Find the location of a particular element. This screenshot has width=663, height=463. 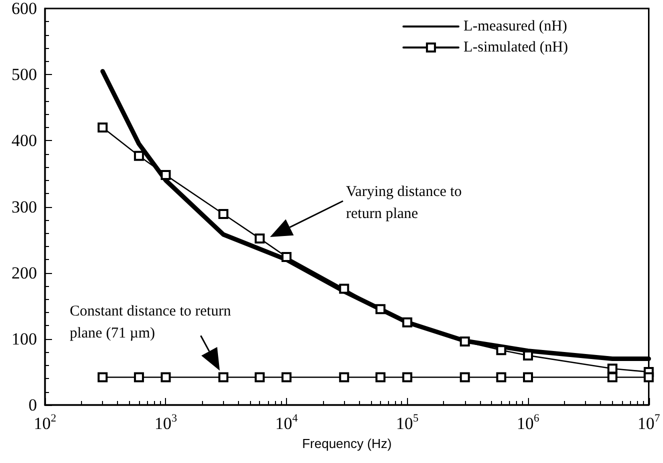

annotation: Constant distance to return plane (71 µm) is located at coordinates (151, 323).